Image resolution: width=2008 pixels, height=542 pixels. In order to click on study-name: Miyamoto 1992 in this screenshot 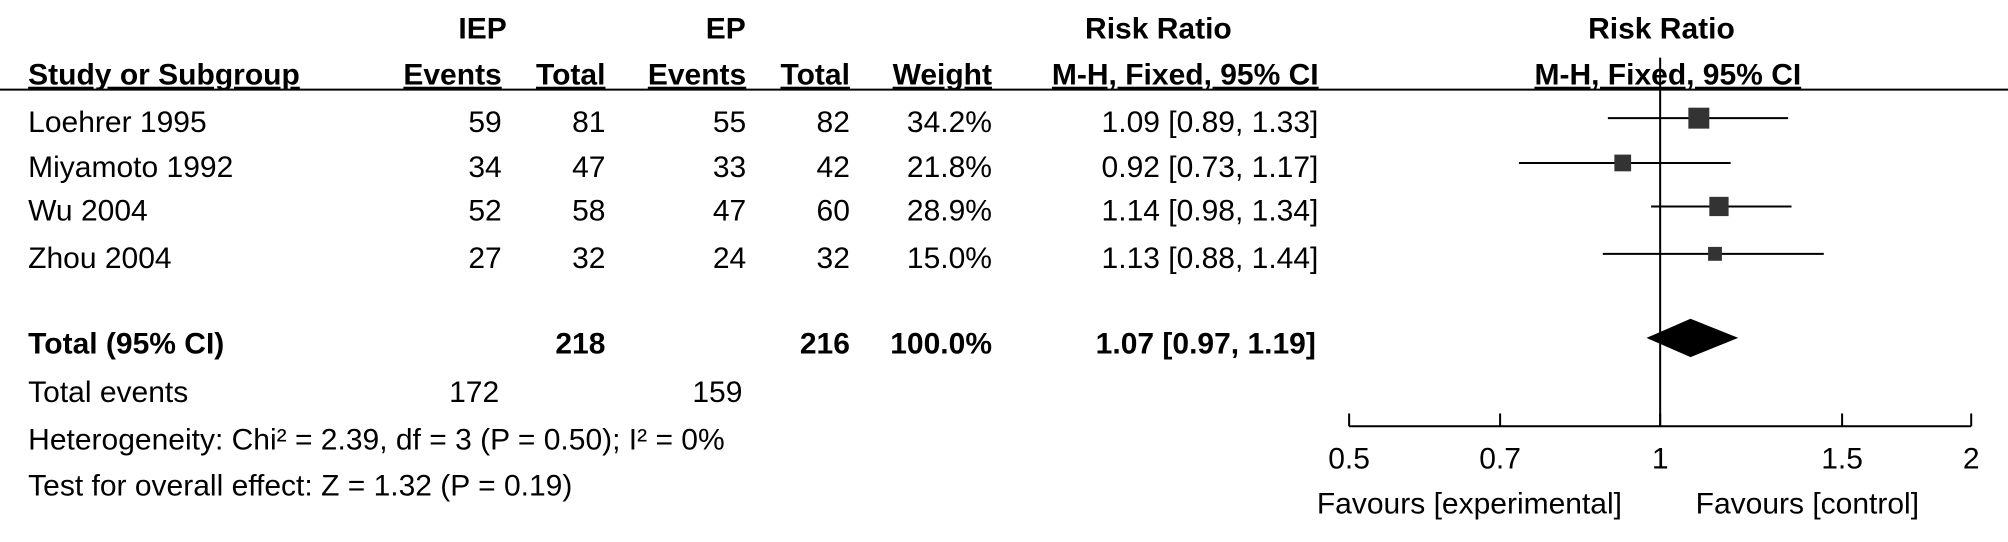, I will do `click(130, 167)`.